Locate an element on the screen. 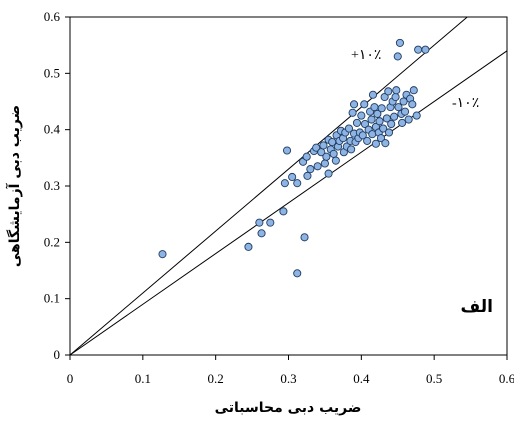 This screenshot has height=426, width=514. y-tick-label: 0 is located at coordinates (57, 354).